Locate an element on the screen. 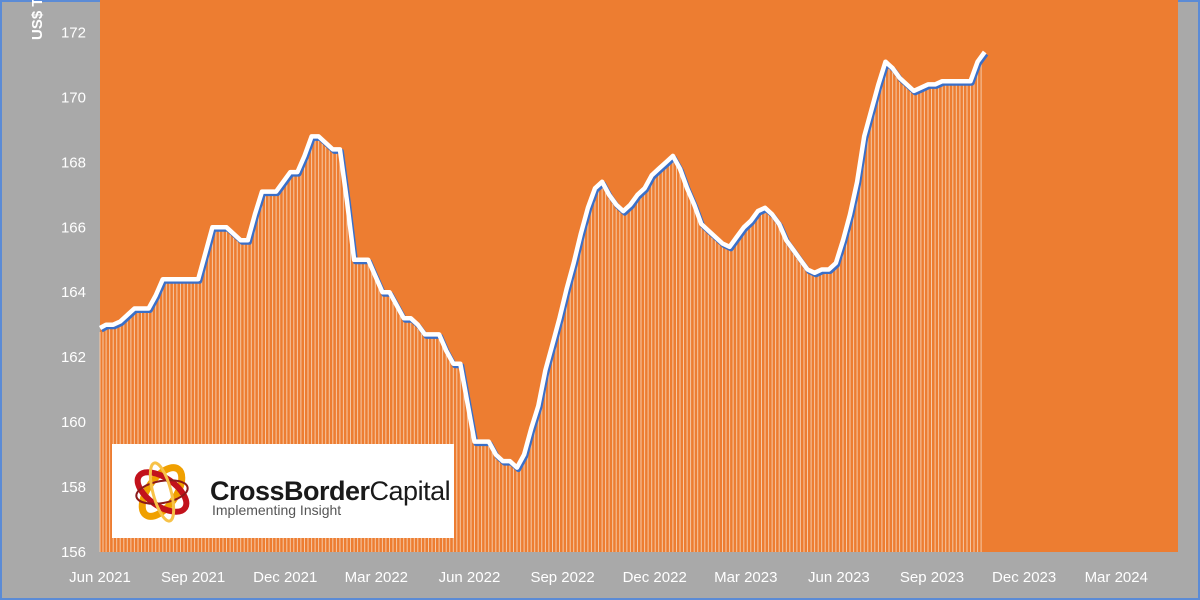 The image size is (1200, 600). y-tick-label: 156 is located at coordinates (73, 552).